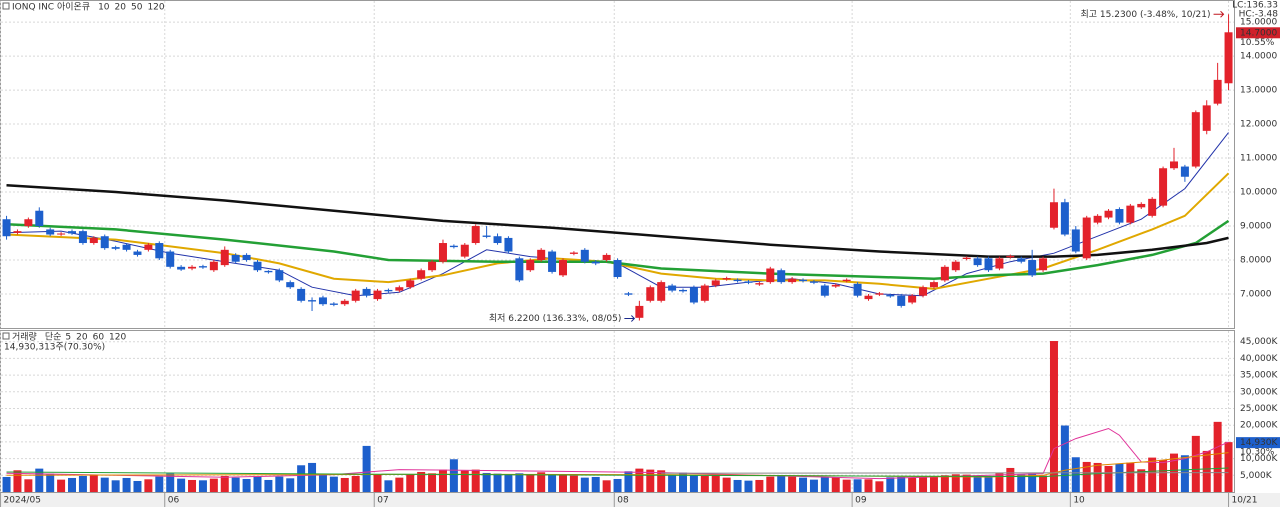 This screenshot has height=507, width=1280. What do you see at coordinates (382, 501) in the screenshot?
I see `x-tick-label: 07` at bounding box center [382, 501].